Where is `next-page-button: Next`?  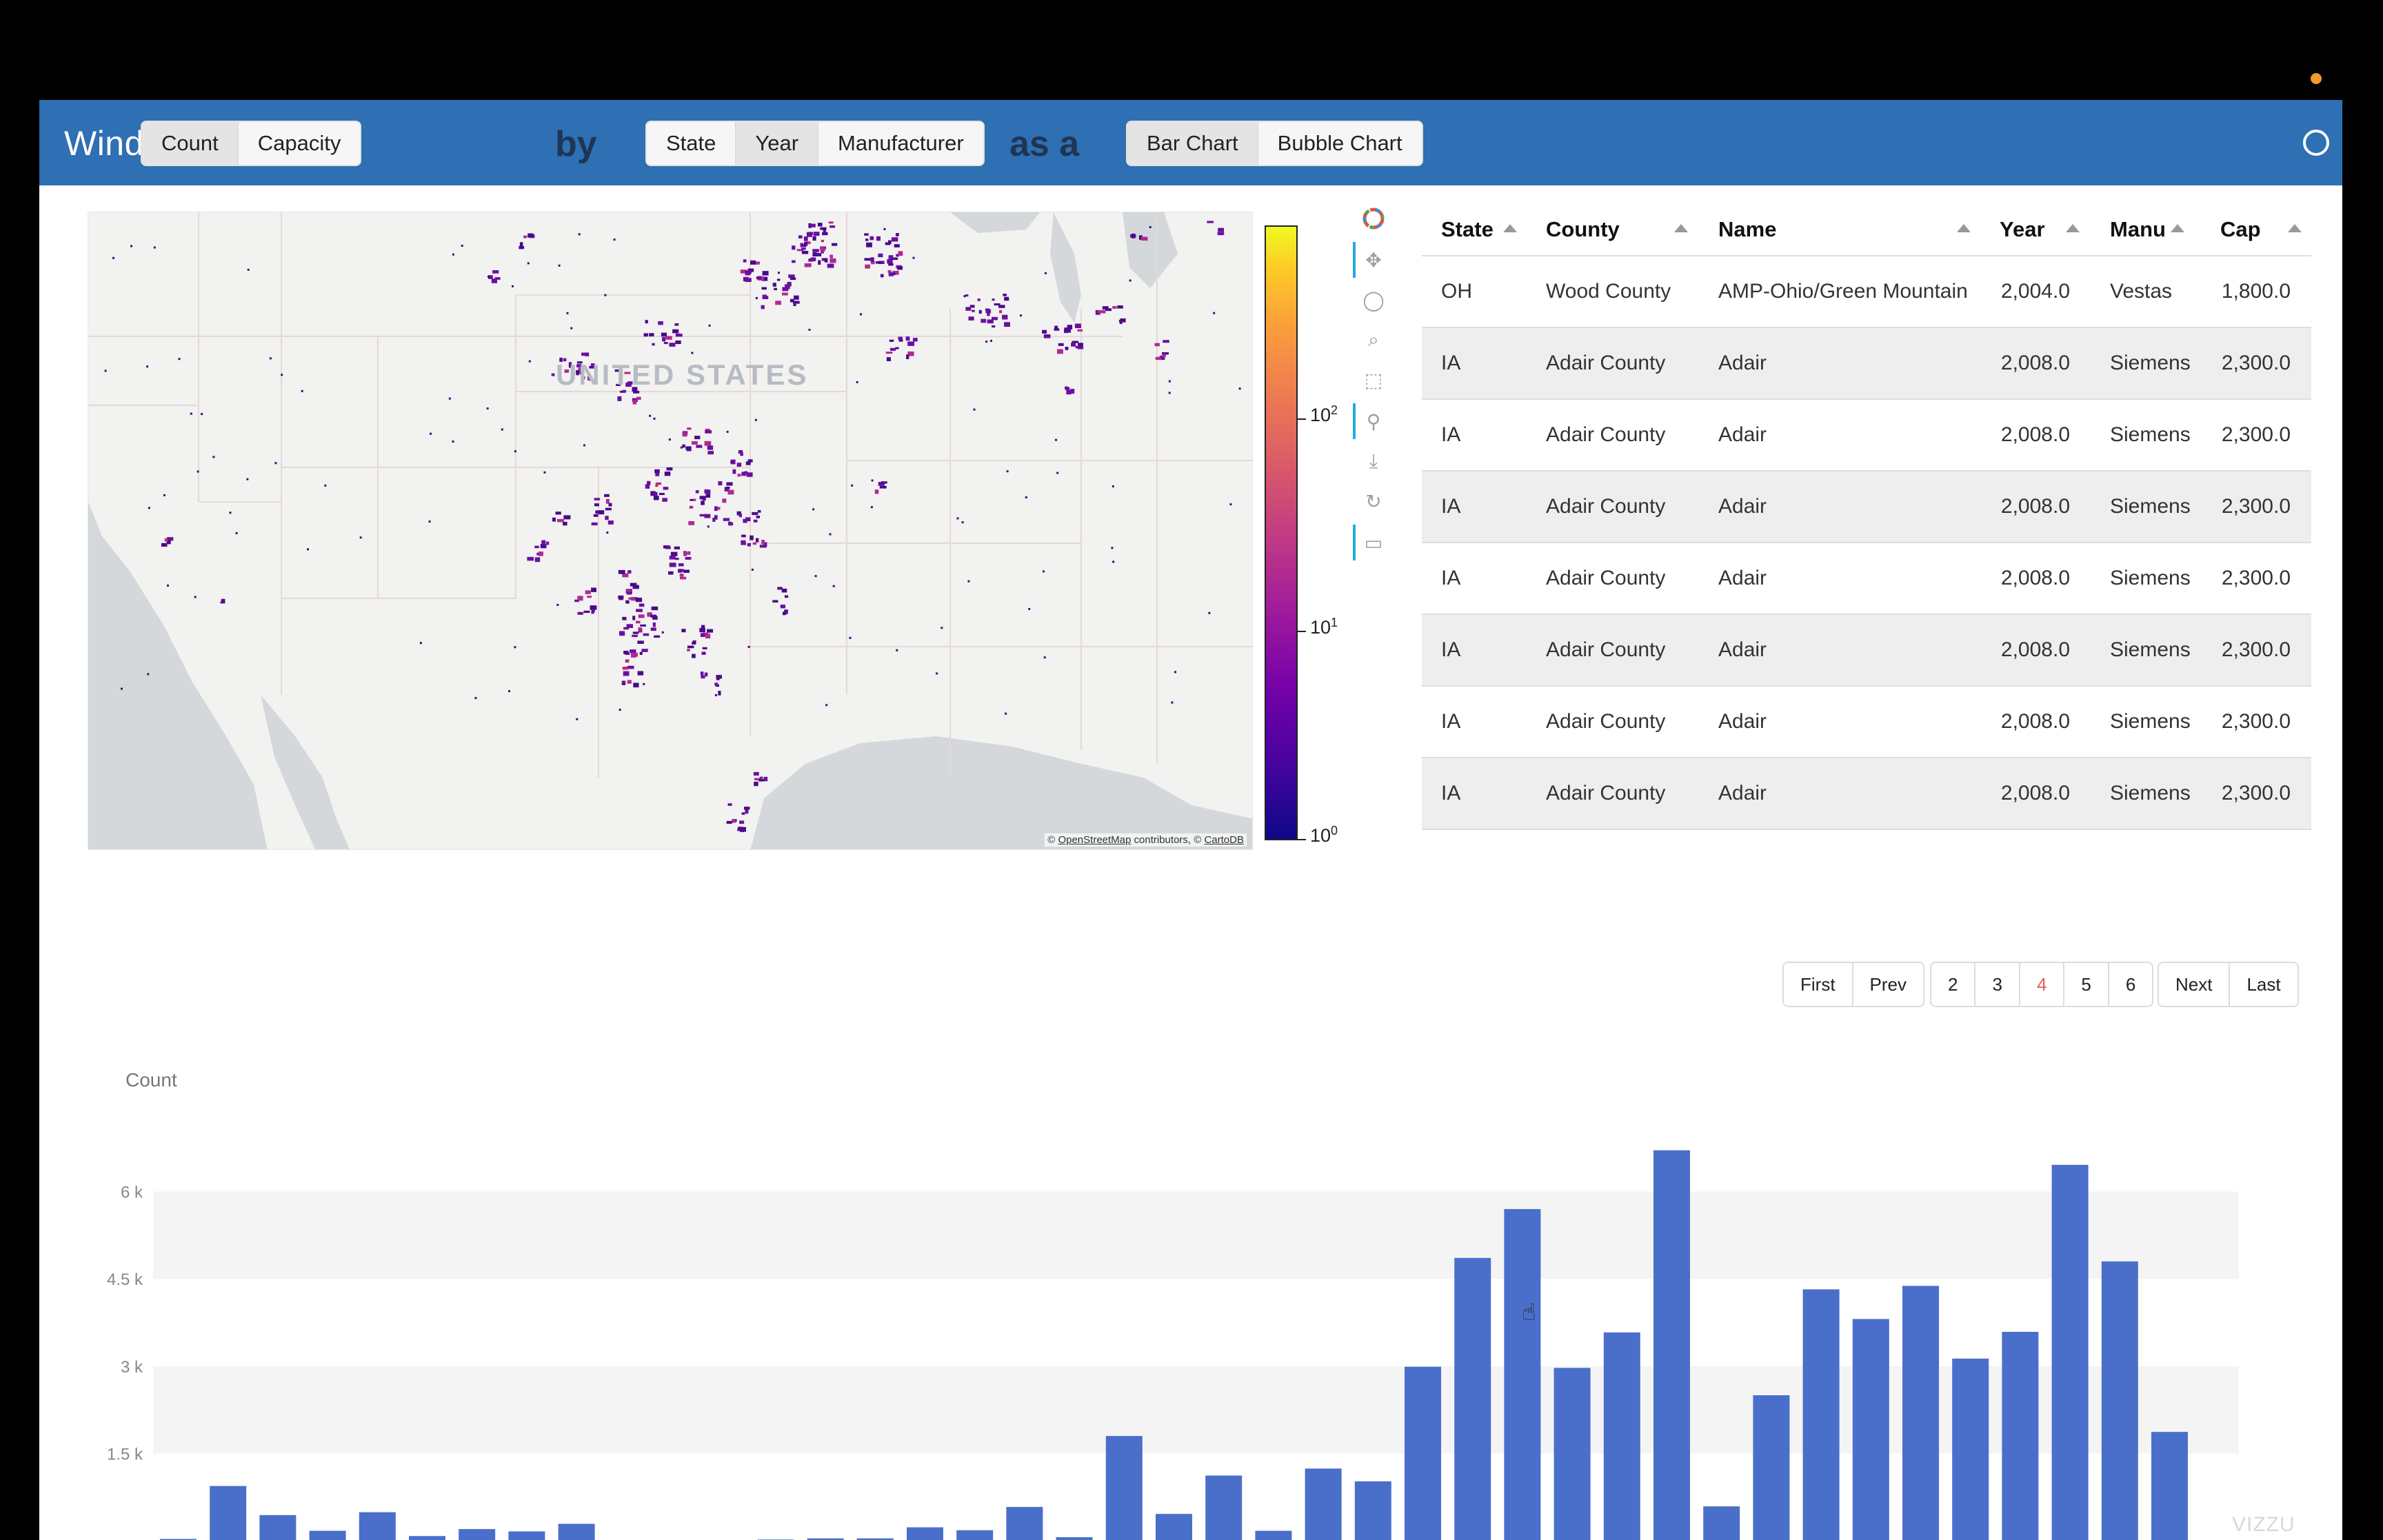 next-page-button: Next is located at coordinates (2195, 985).